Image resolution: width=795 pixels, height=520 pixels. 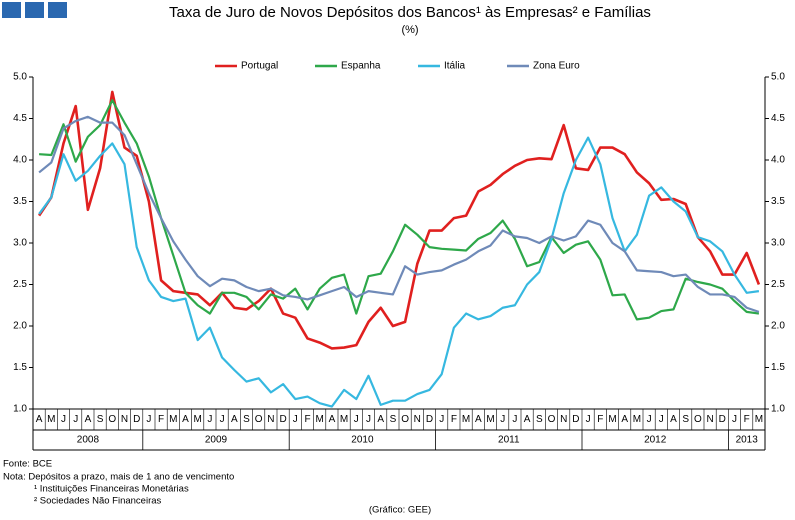 I want to click on year-label: 2013, so click(x=747, y=440).